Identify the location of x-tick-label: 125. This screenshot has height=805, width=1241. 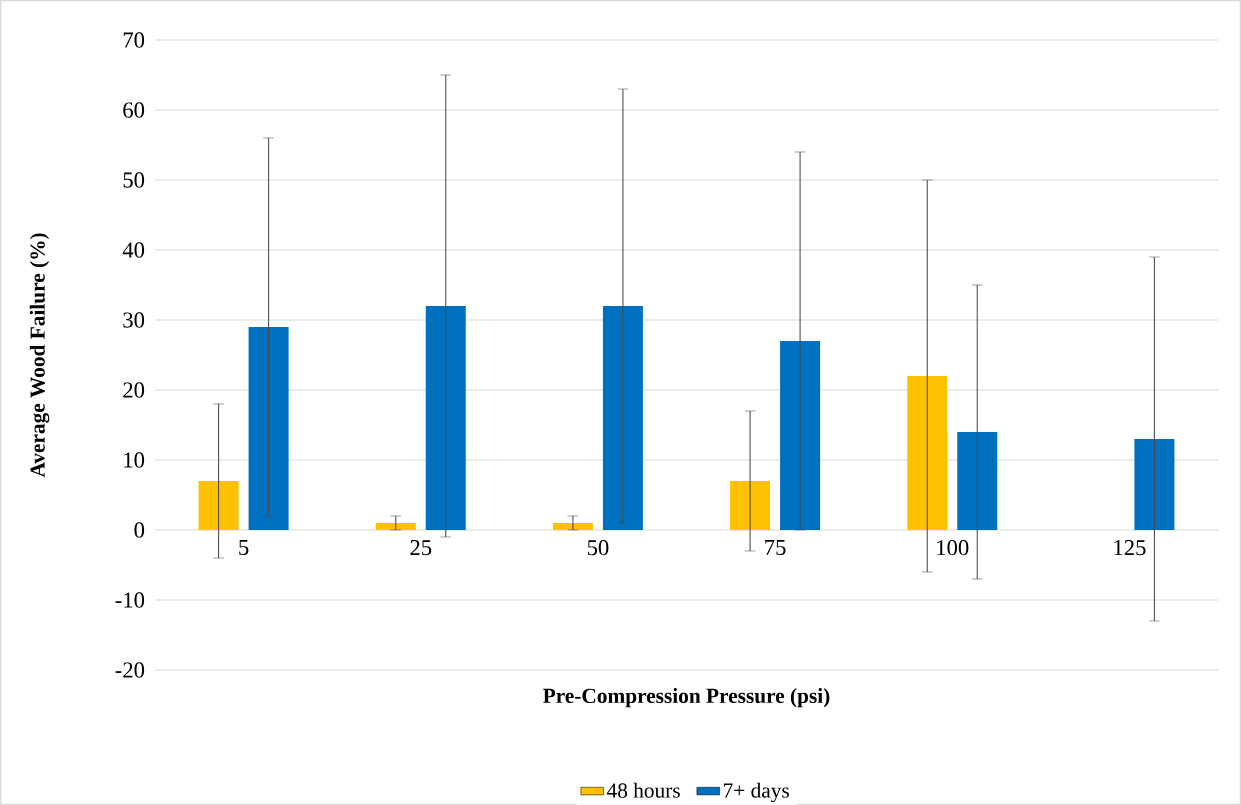
(1130, 548).